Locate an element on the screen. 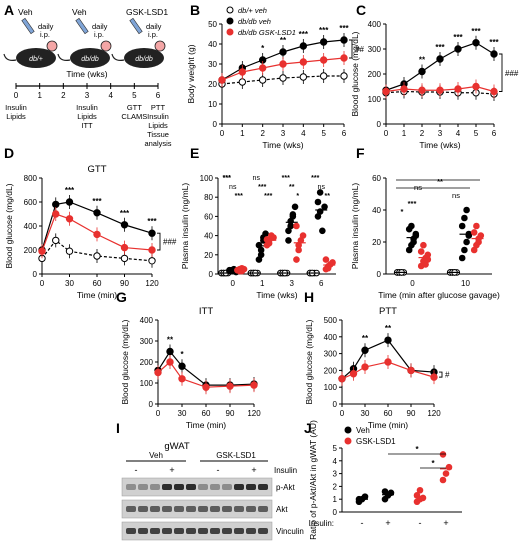 The width and height of the screenshot is (520, 547). significance-stars: ** is located at coordinates (422, 60).